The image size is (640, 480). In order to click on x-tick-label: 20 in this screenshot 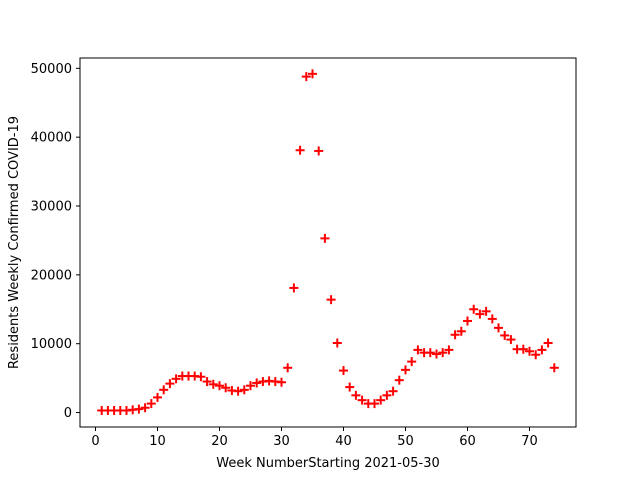, I will do `click(219, 441)`.